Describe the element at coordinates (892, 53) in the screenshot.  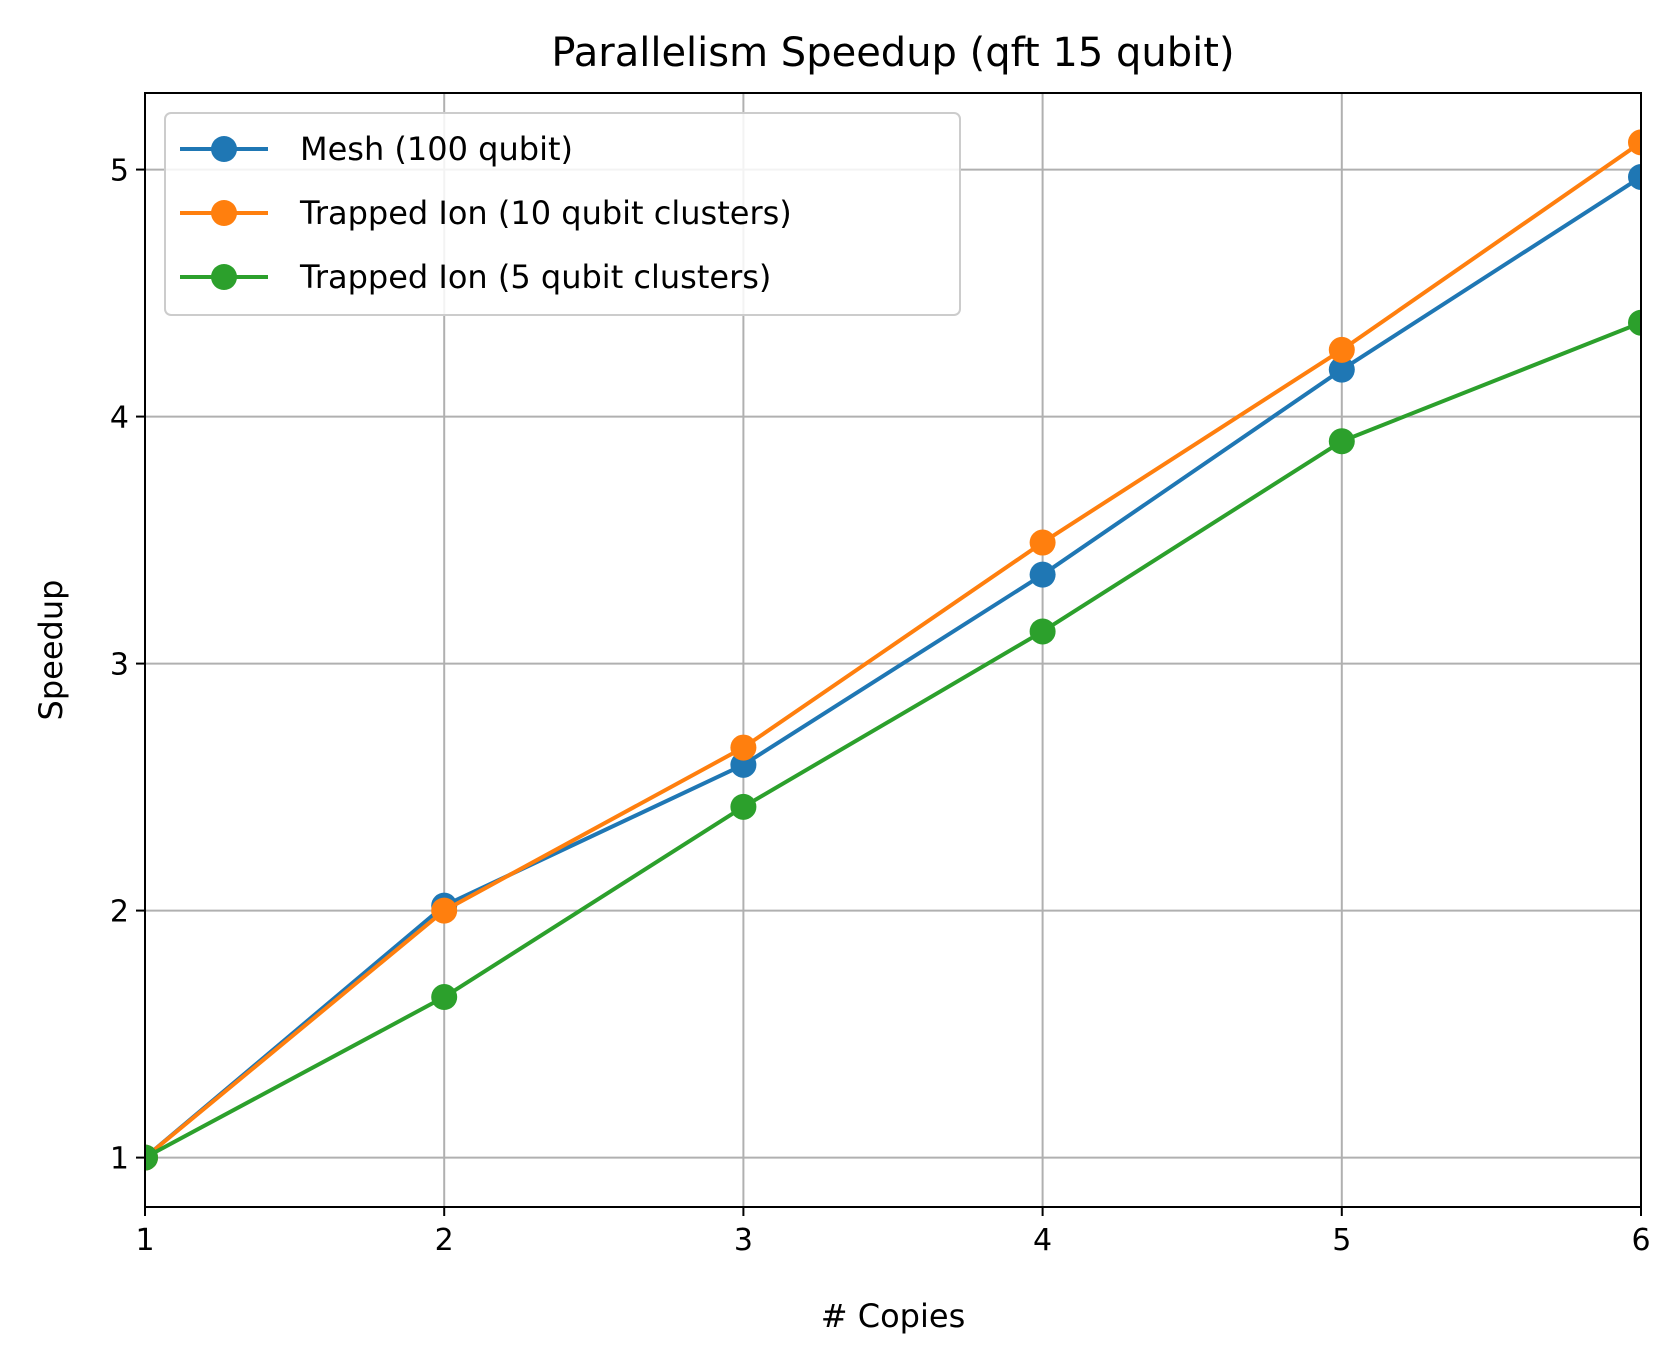
I see `chart-title: Parallelism Speedup (qft 15 qubit)` at that location.